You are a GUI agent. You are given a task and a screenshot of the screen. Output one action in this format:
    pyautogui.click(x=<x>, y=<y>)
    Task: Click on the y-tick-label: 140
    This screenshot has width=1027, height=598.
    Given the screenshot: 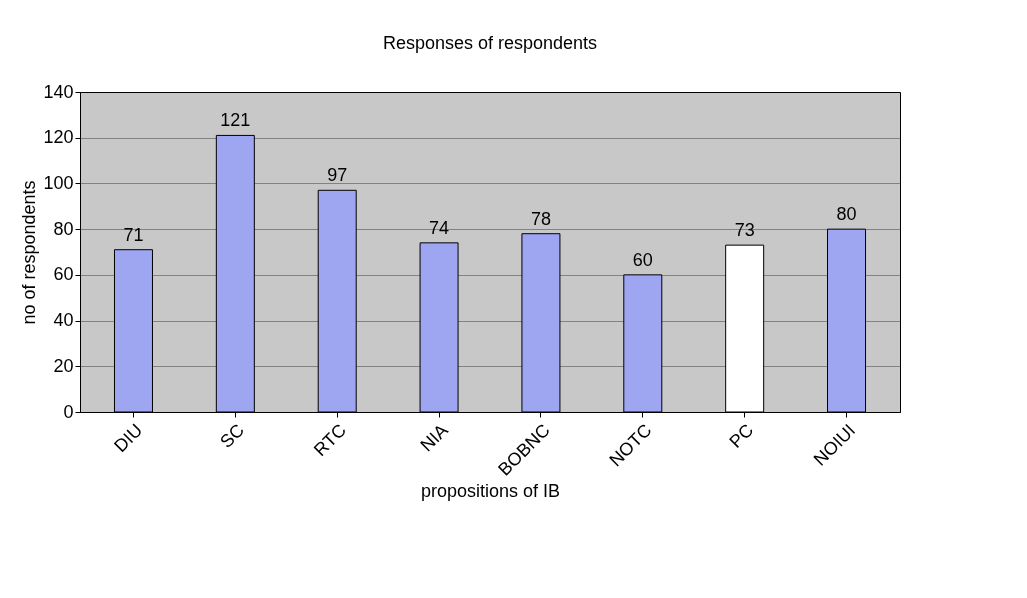 What is the action you would take?
    pyautogui.click(x=58, y=91)
    